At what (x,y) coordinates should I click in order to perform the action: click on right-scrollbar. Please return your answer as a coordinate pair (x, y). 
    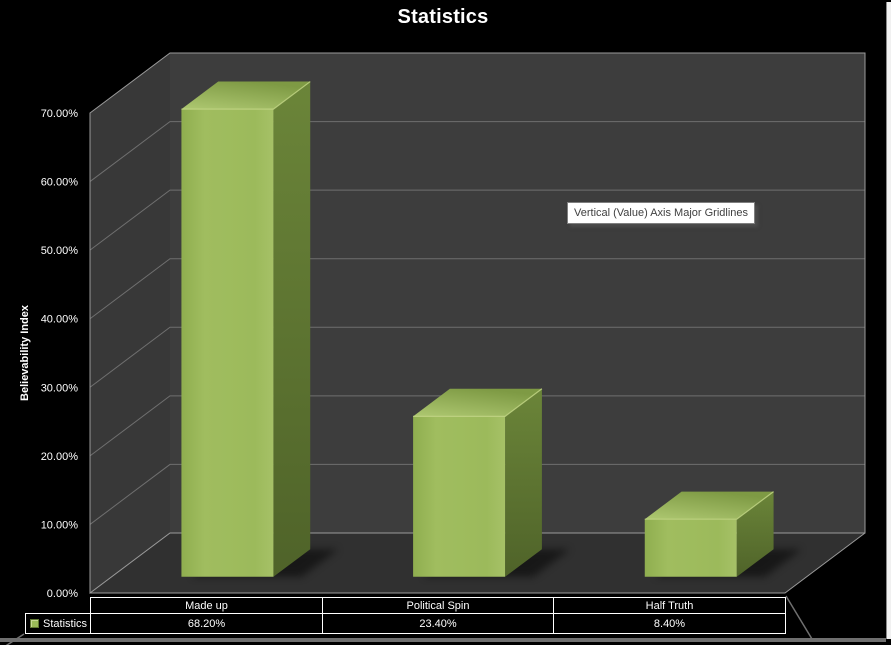
    Looking at the image, I should click on (888, 320).